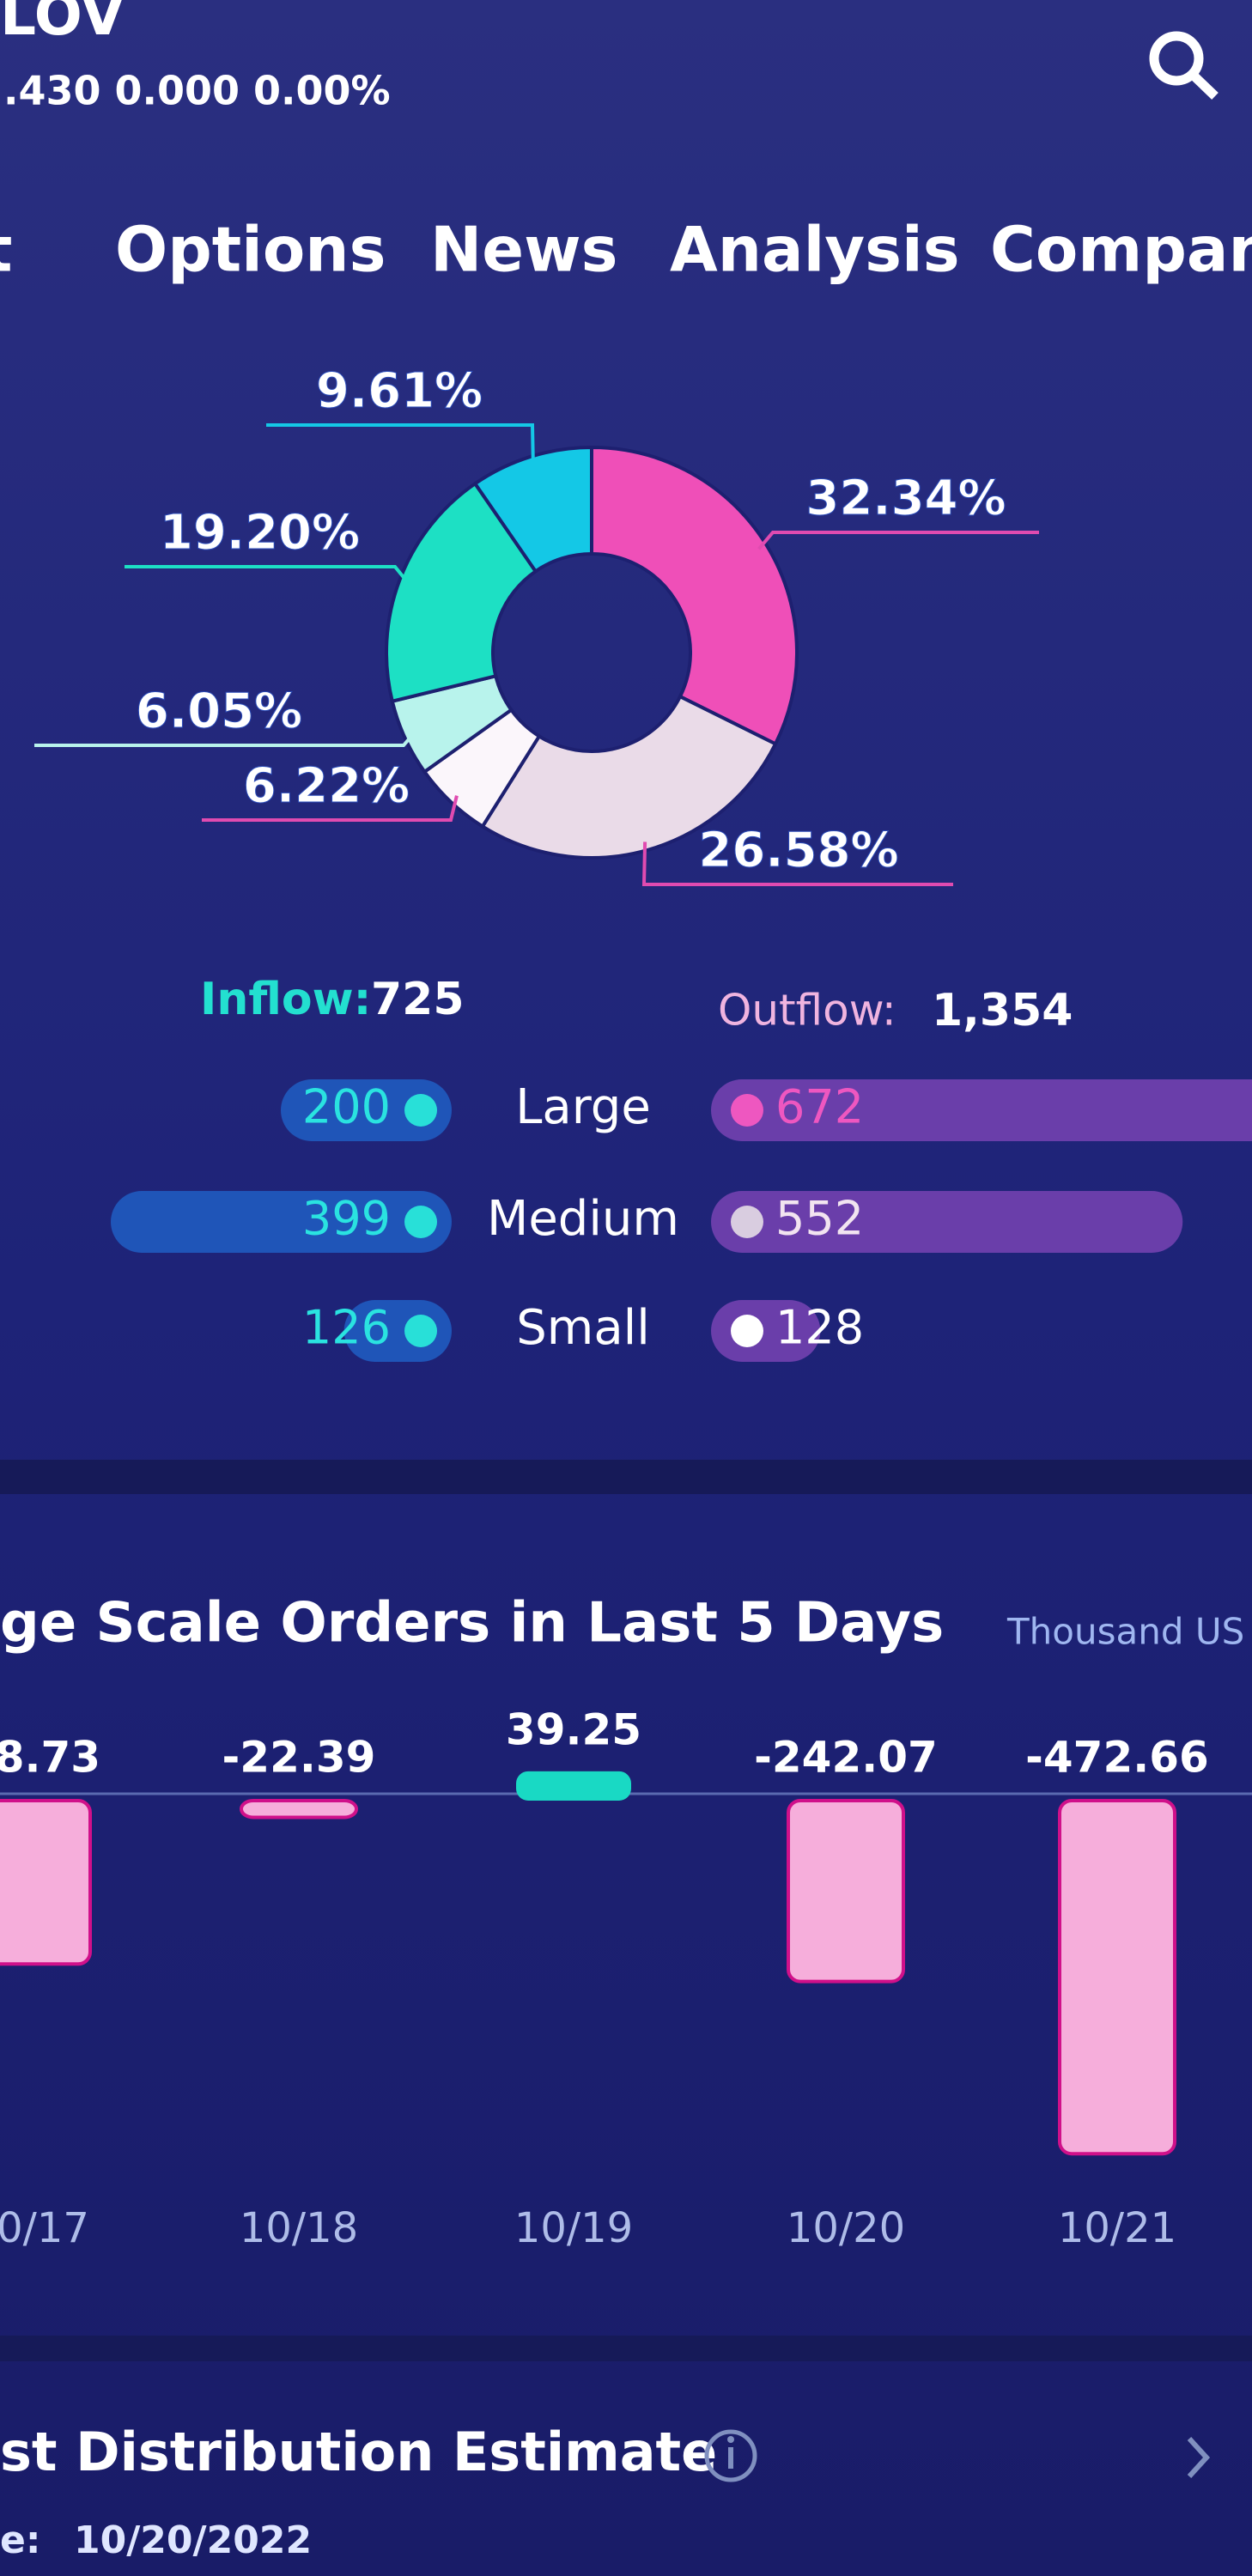  Describe the element at coordinates (583, 1328) in the screenshot. I see `row-label: Small` at that location.